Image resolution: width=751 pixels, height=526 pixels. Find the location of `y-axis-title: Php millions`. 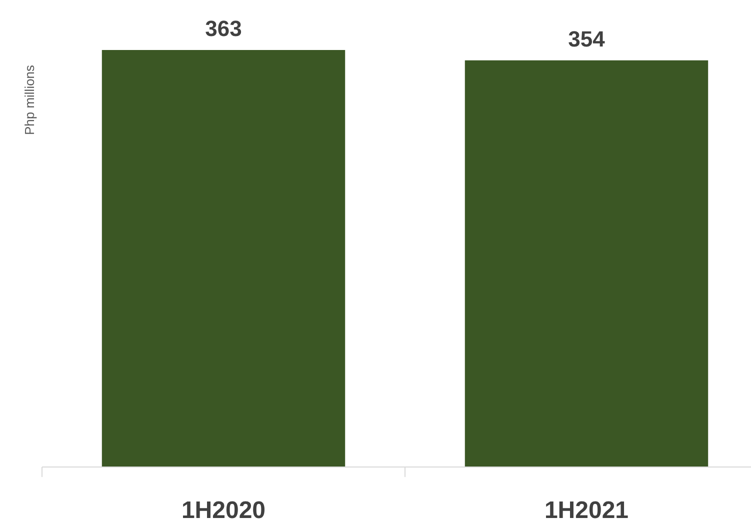

y-axis-title: Php millions is located at coordinates (29, 100).